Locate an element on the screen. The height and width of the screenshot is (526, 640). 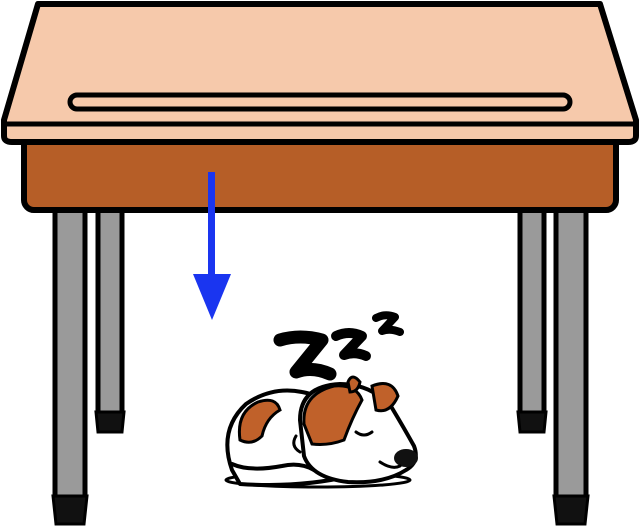
snore-z-medium is located at coordinates (351, 344).